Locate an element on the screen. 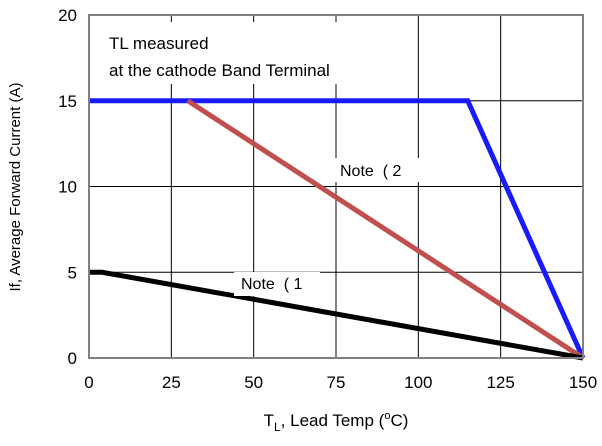 The image size is (602, 446). note2-bg is located at coordinates (376, 170).